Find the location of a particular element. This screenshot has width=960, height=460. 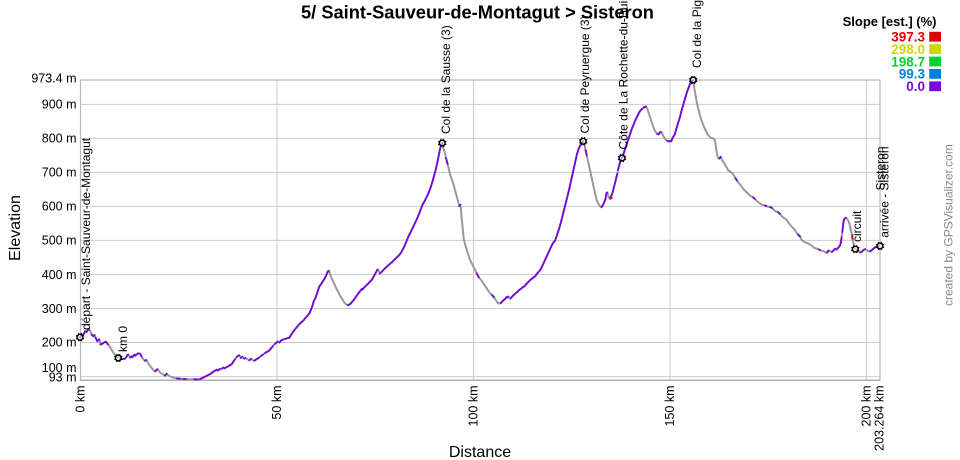

svg-text: 93 m is located at coordinates (63, 377).